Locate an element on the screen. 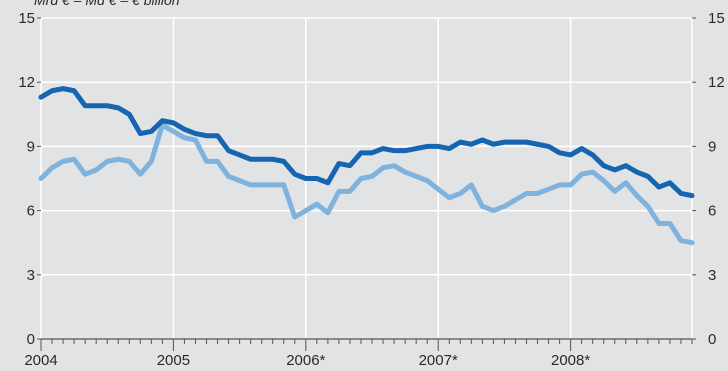 The width and height of the screenshot is (728, 371). y-tick-label-right: 12 is located at coordinates (716, 82).